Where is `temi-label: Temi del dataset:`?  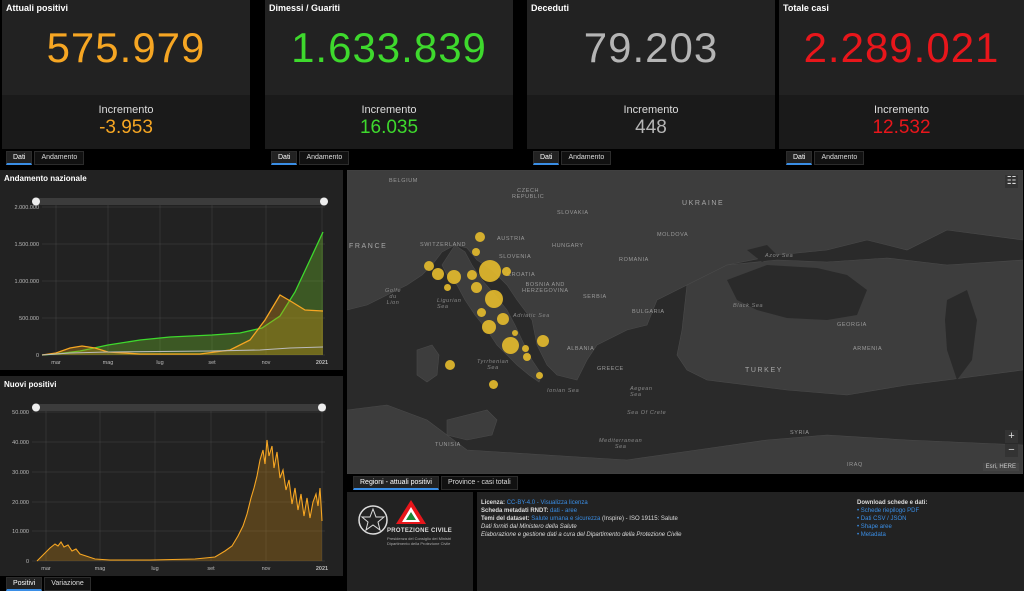
temi-label: Temi del dataset: is located at coordinates (505, 519).